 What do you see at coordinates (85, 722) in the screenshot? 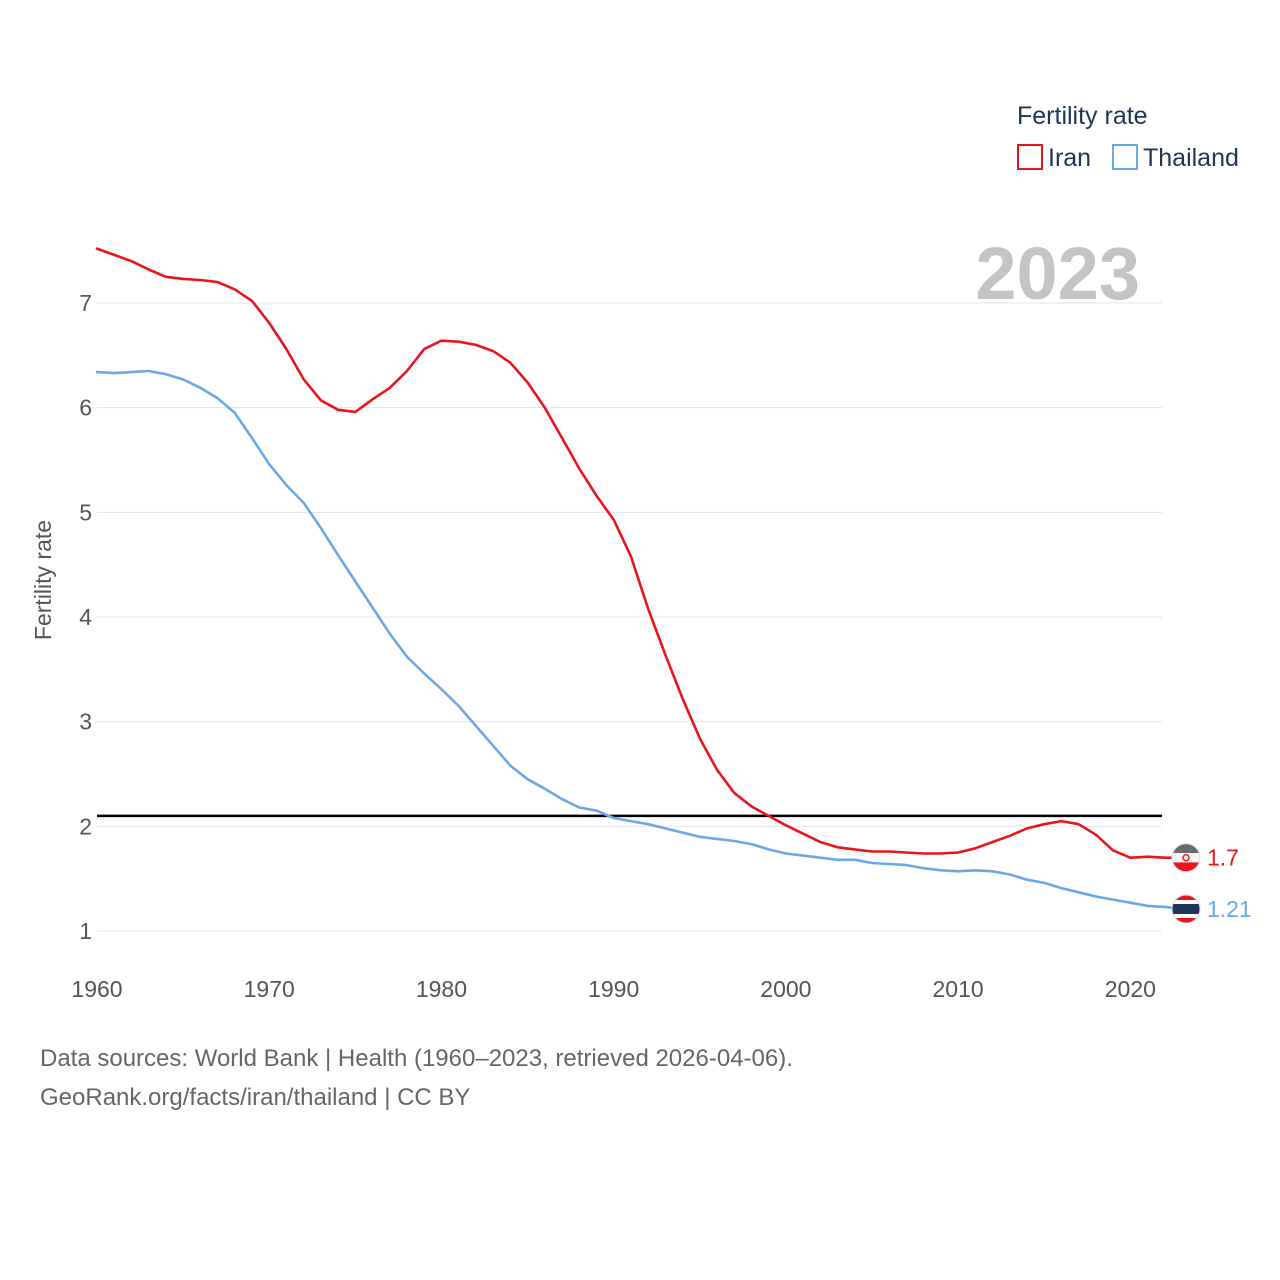
I see `y-tick-label: 3` at bounding box center [85, 722].